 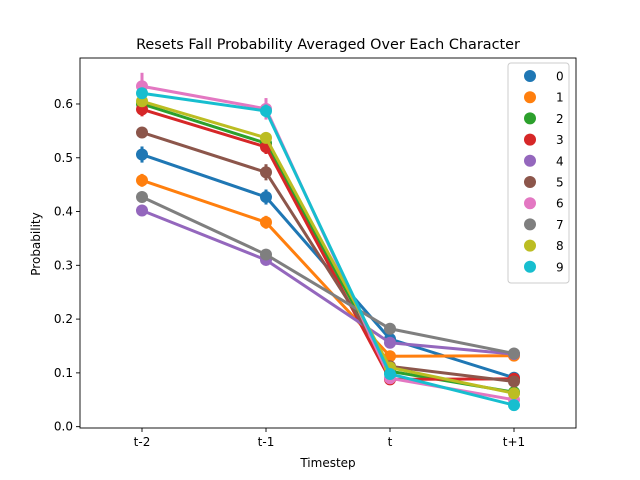 I want to click on y-axis: 0.0 0.1 0.2 0.3 0.4 0.5 0.6, so click(x=67, y=265).